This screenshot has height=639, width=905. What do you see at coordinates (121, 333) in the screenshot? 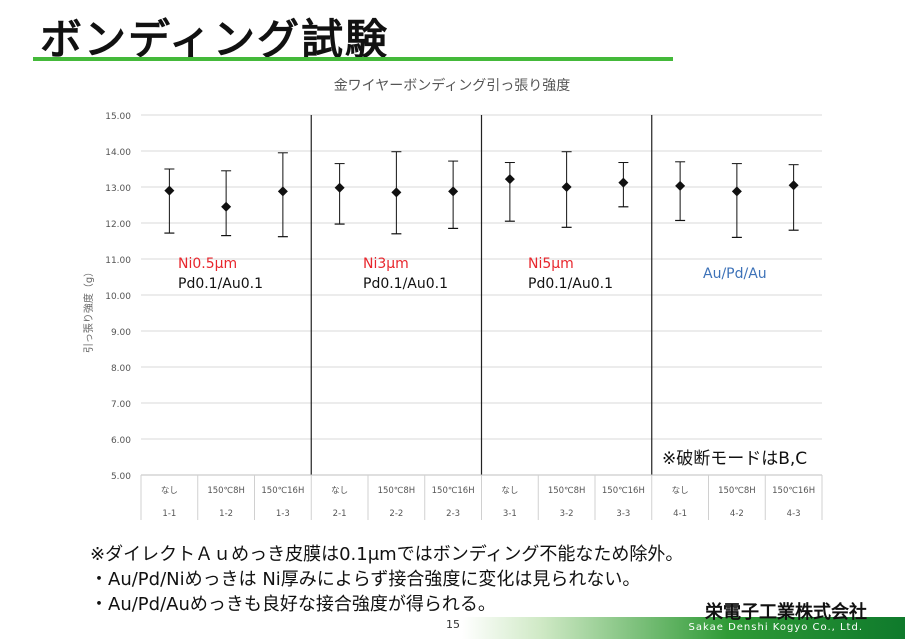
I see `y-tick-label: 9.00` at bounding box center [121, 333].